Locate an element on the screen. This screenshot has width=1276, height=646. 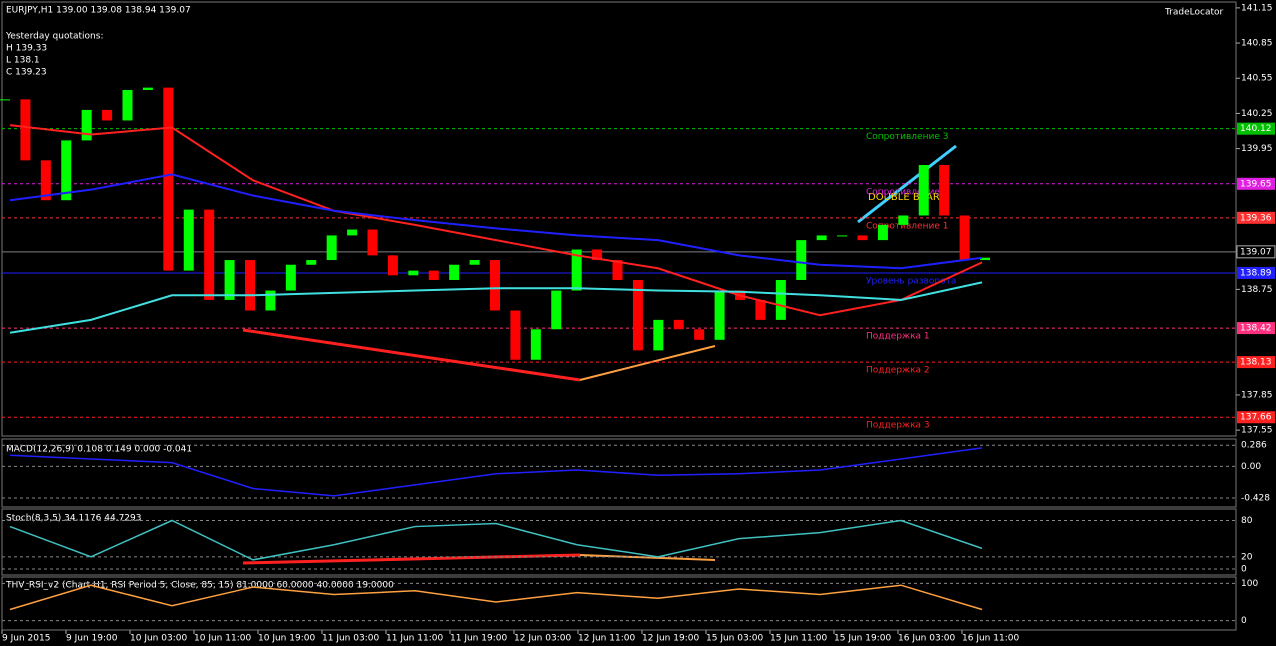
quote-low: L 138.1 is located at coordinates (23, 61).